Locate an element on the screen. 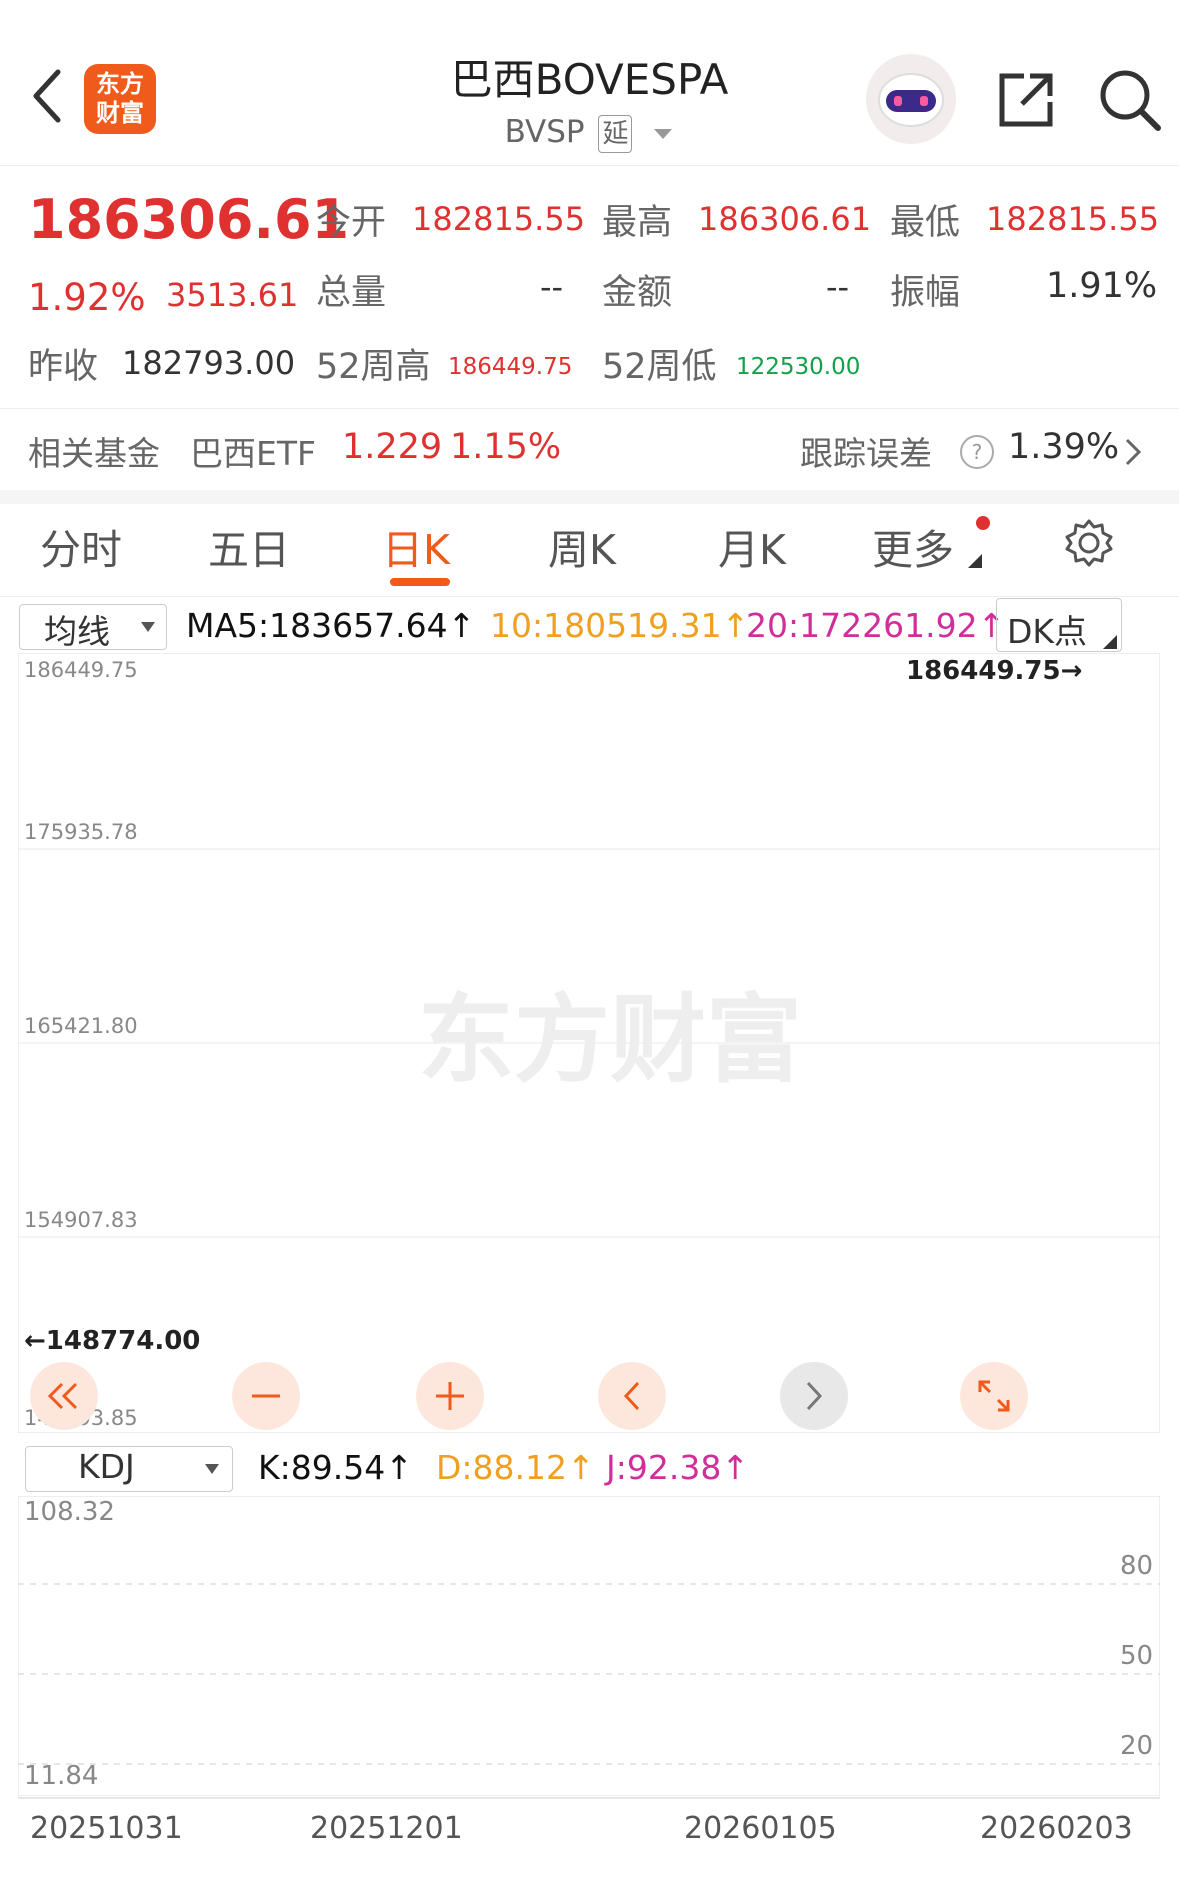  kdj-select-label: KDJ is located at coordinates (106, 1466).